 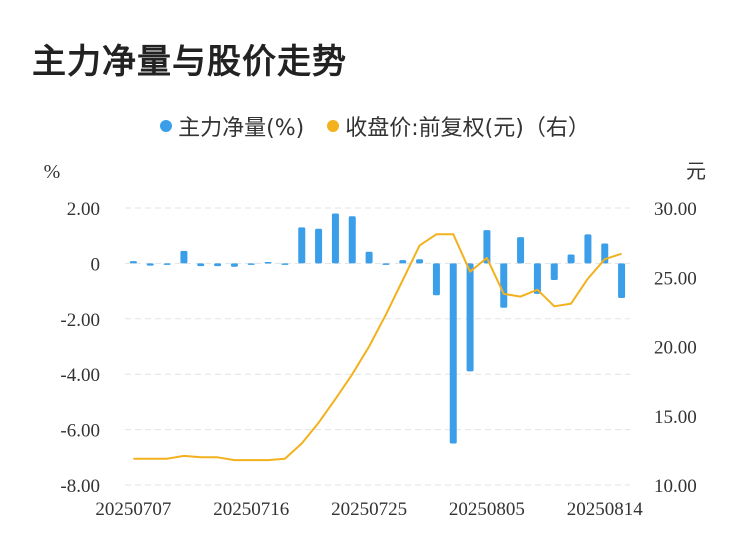 What do you see at coordinates (80, 431) in the screenshot?
I see `left-tick-label: -6.00` at bounding box center [80, 431].